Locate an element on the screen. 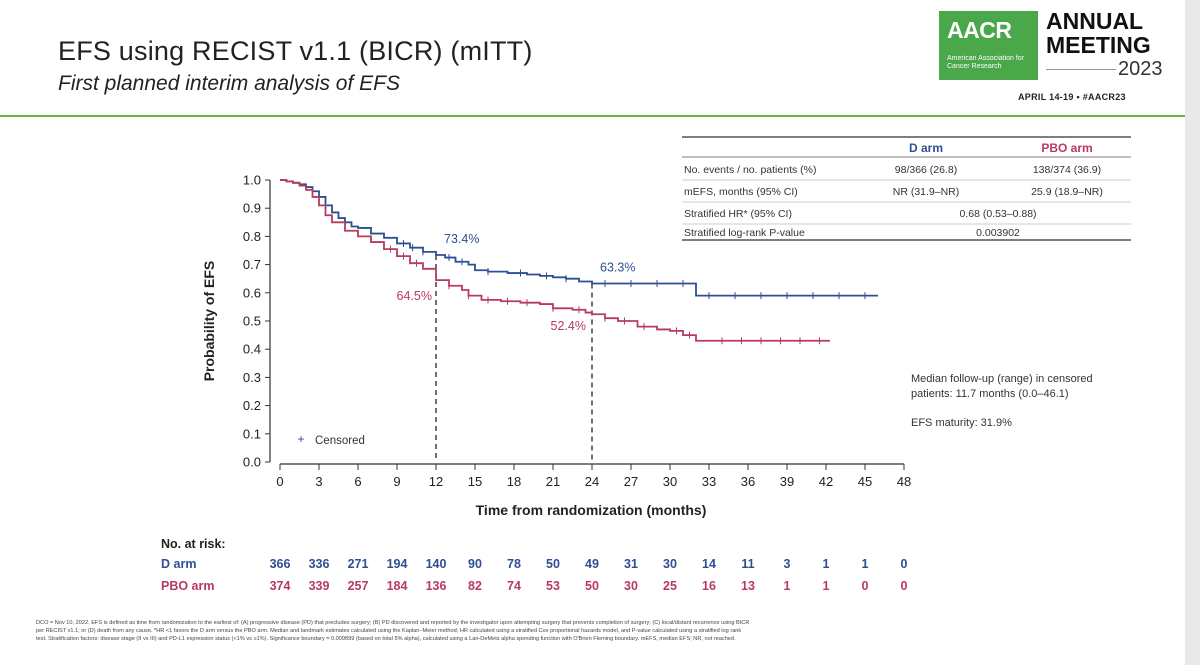  censored-legend-label: Censored is located at coordinates (340, 441).